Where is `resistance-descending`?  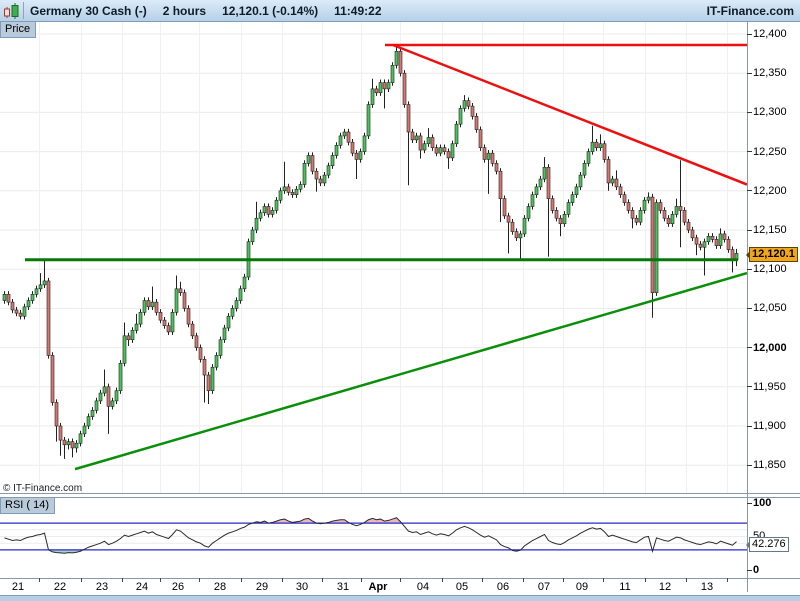 resistance-descending is located at coordinates (569, 114).